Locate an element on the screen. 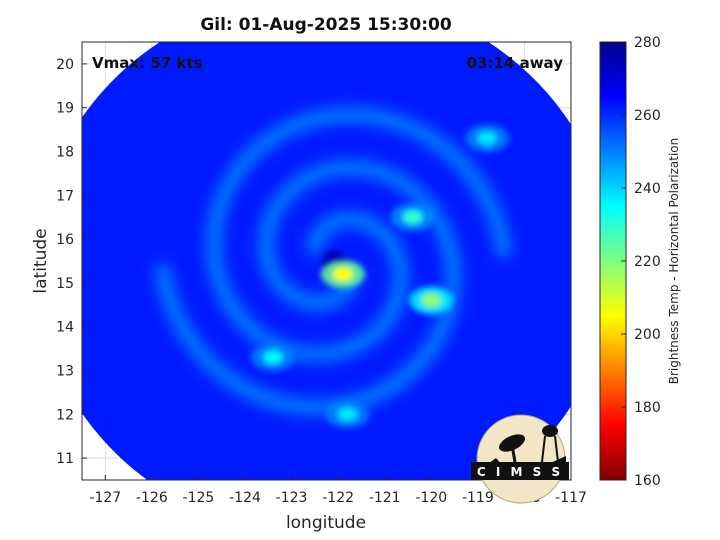 Image resolution: width=720 pixels, height=540 pixels. y-axis: 11 12 13 14 15 16 17 18 19 20 is located at coordinates (71, 262).